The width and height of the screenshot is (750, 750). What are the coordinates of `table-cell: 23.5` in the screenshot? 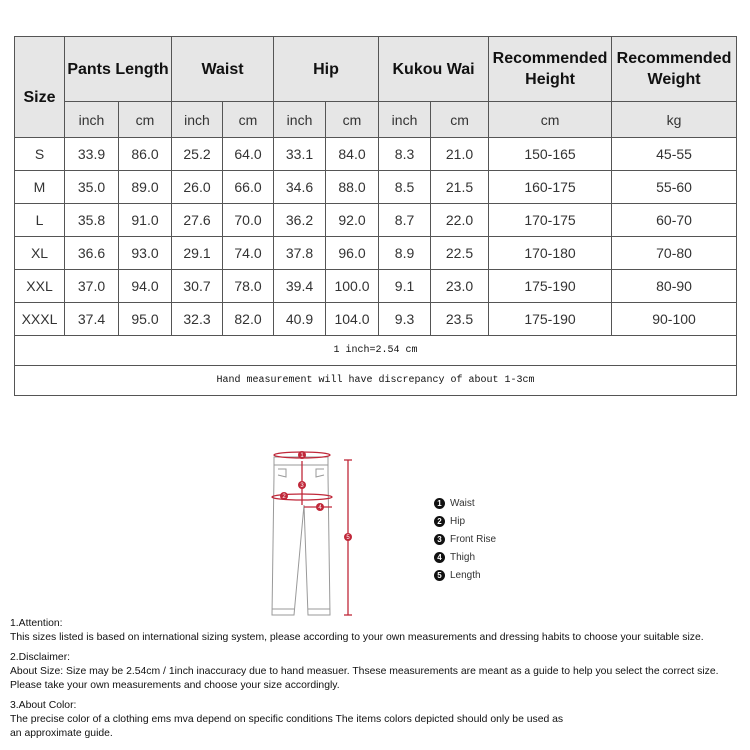 It's located at (460, 319).